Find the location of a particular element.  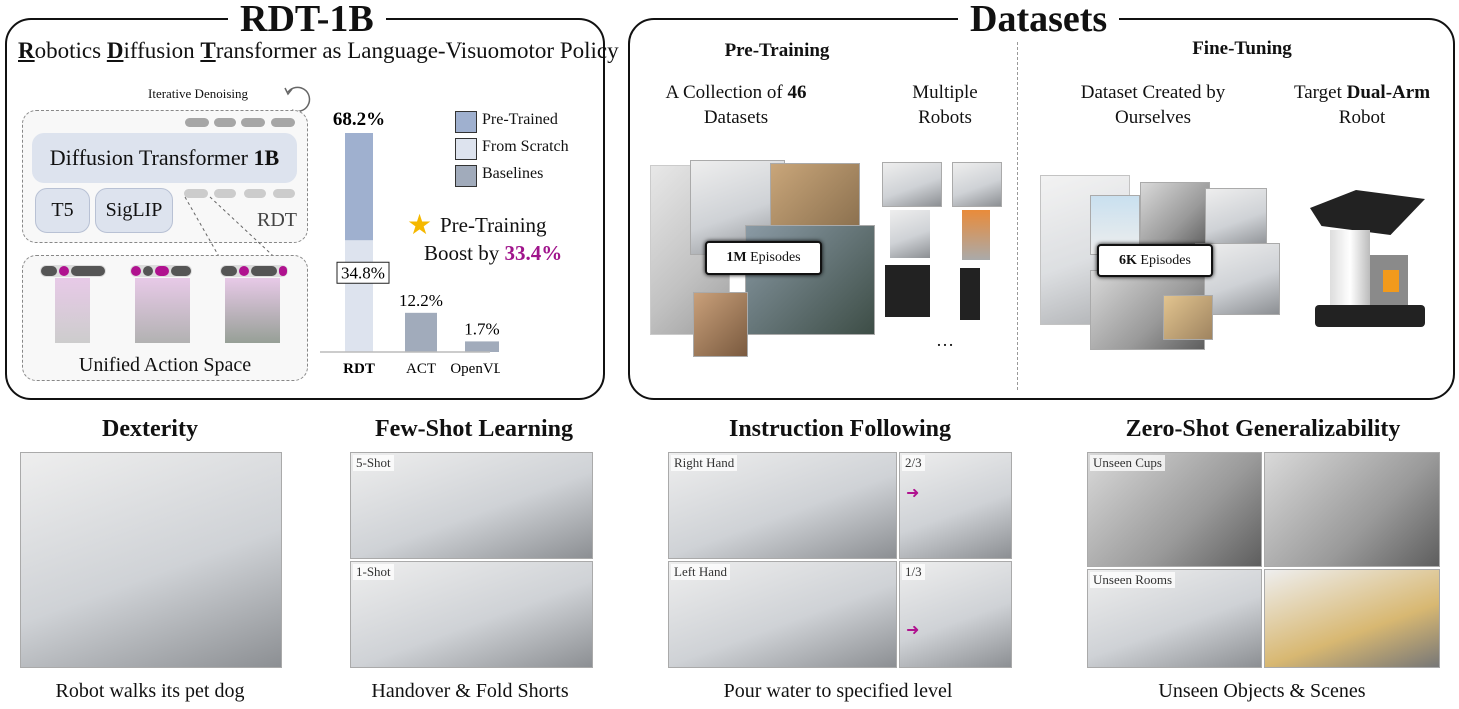

pretrain-collage-image is located at coordinates (720, 324).